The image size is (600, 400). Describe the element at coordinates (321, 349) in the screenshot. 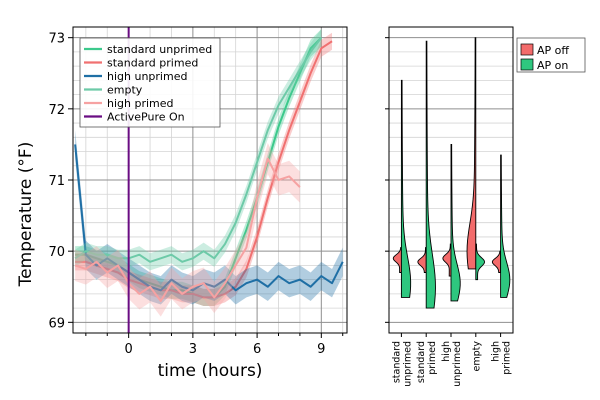

I see `x-tick-label: 9` at that location.